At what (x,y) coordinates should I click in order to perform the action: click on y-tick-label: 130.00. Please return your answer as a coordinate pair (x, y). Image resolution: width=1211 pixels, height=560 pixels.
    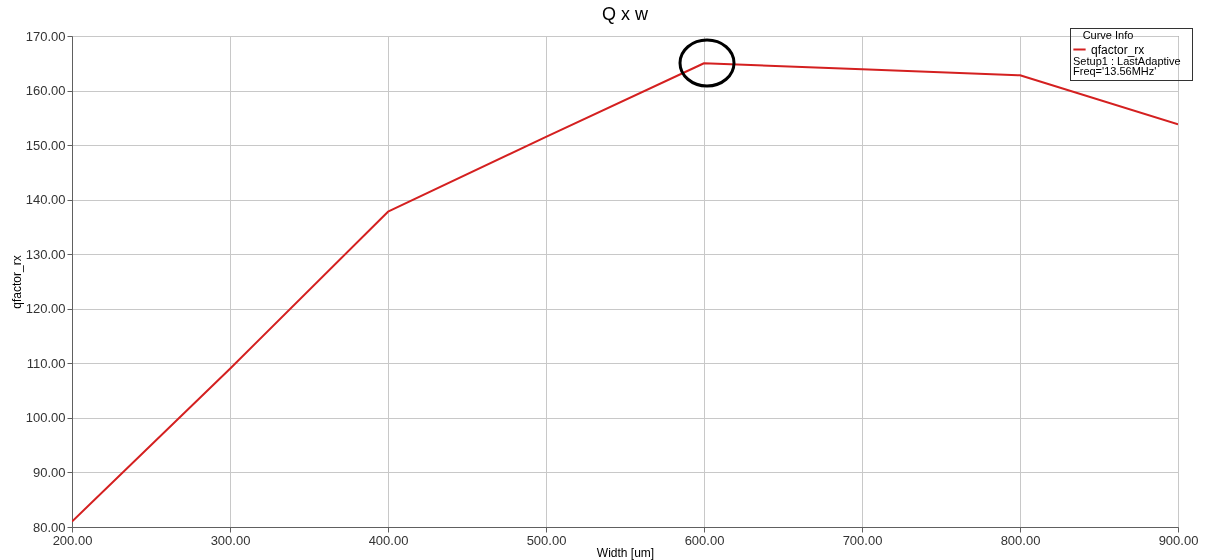
    Looking at the image, I should click on (45, 254).